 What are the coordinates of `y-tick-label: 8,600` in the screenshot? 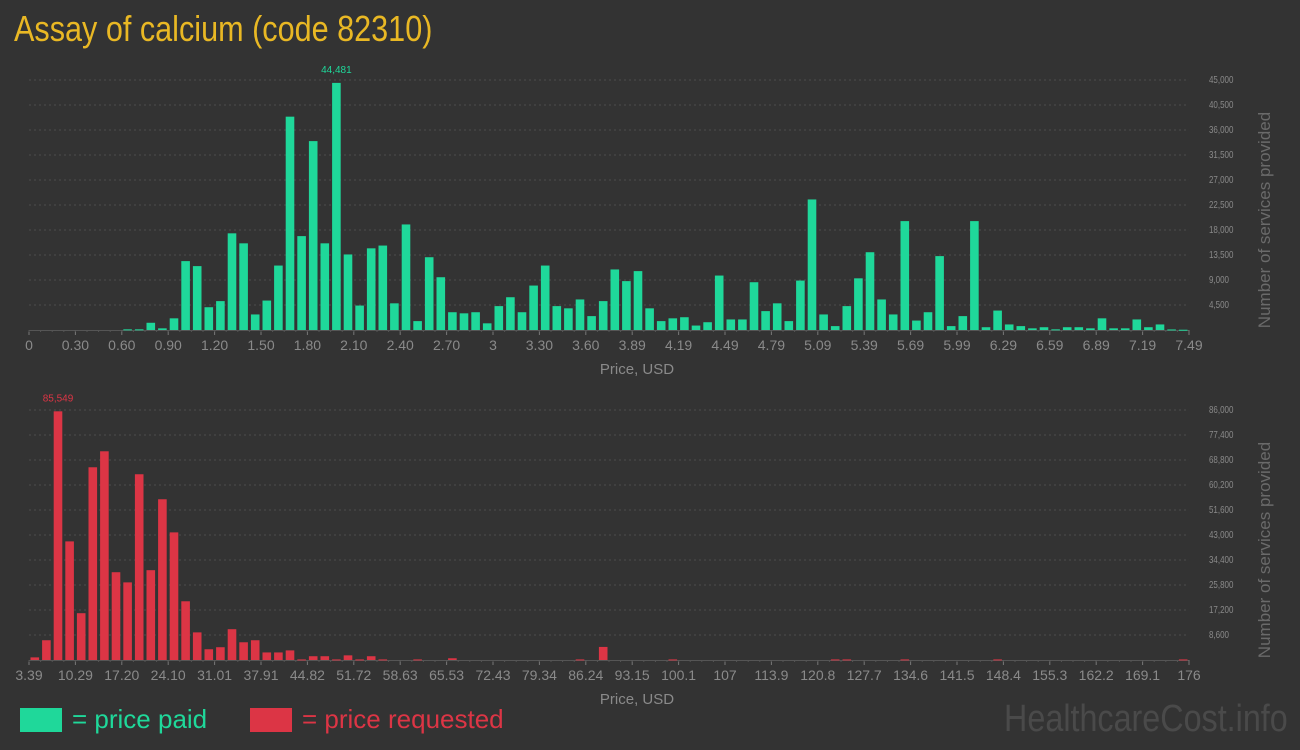 It's located at (1219, 634).